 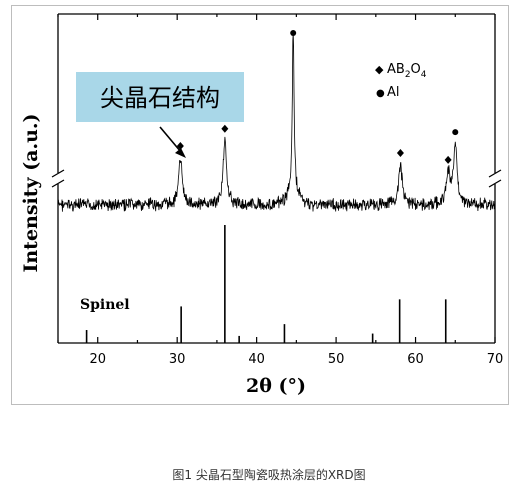 What do you see at coordinates (393, 92) in the screenshot?
I see `legend-al-label: Al` at bounding box center [393, 92].